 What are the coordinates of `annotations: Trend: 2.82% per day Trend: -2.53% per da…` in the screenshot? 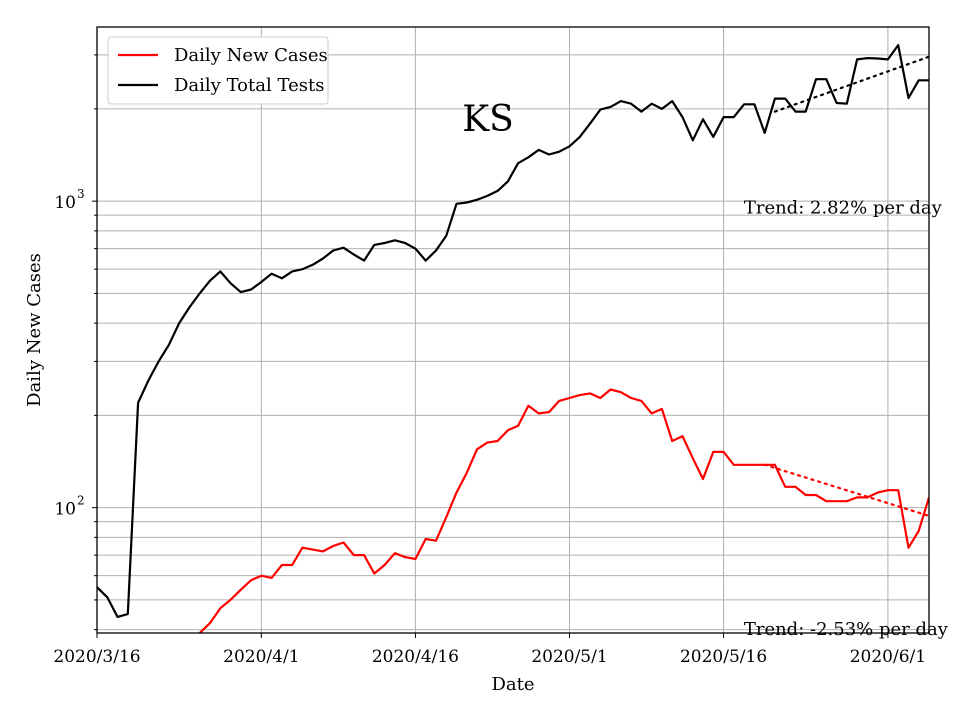 It's located at (846, 419).